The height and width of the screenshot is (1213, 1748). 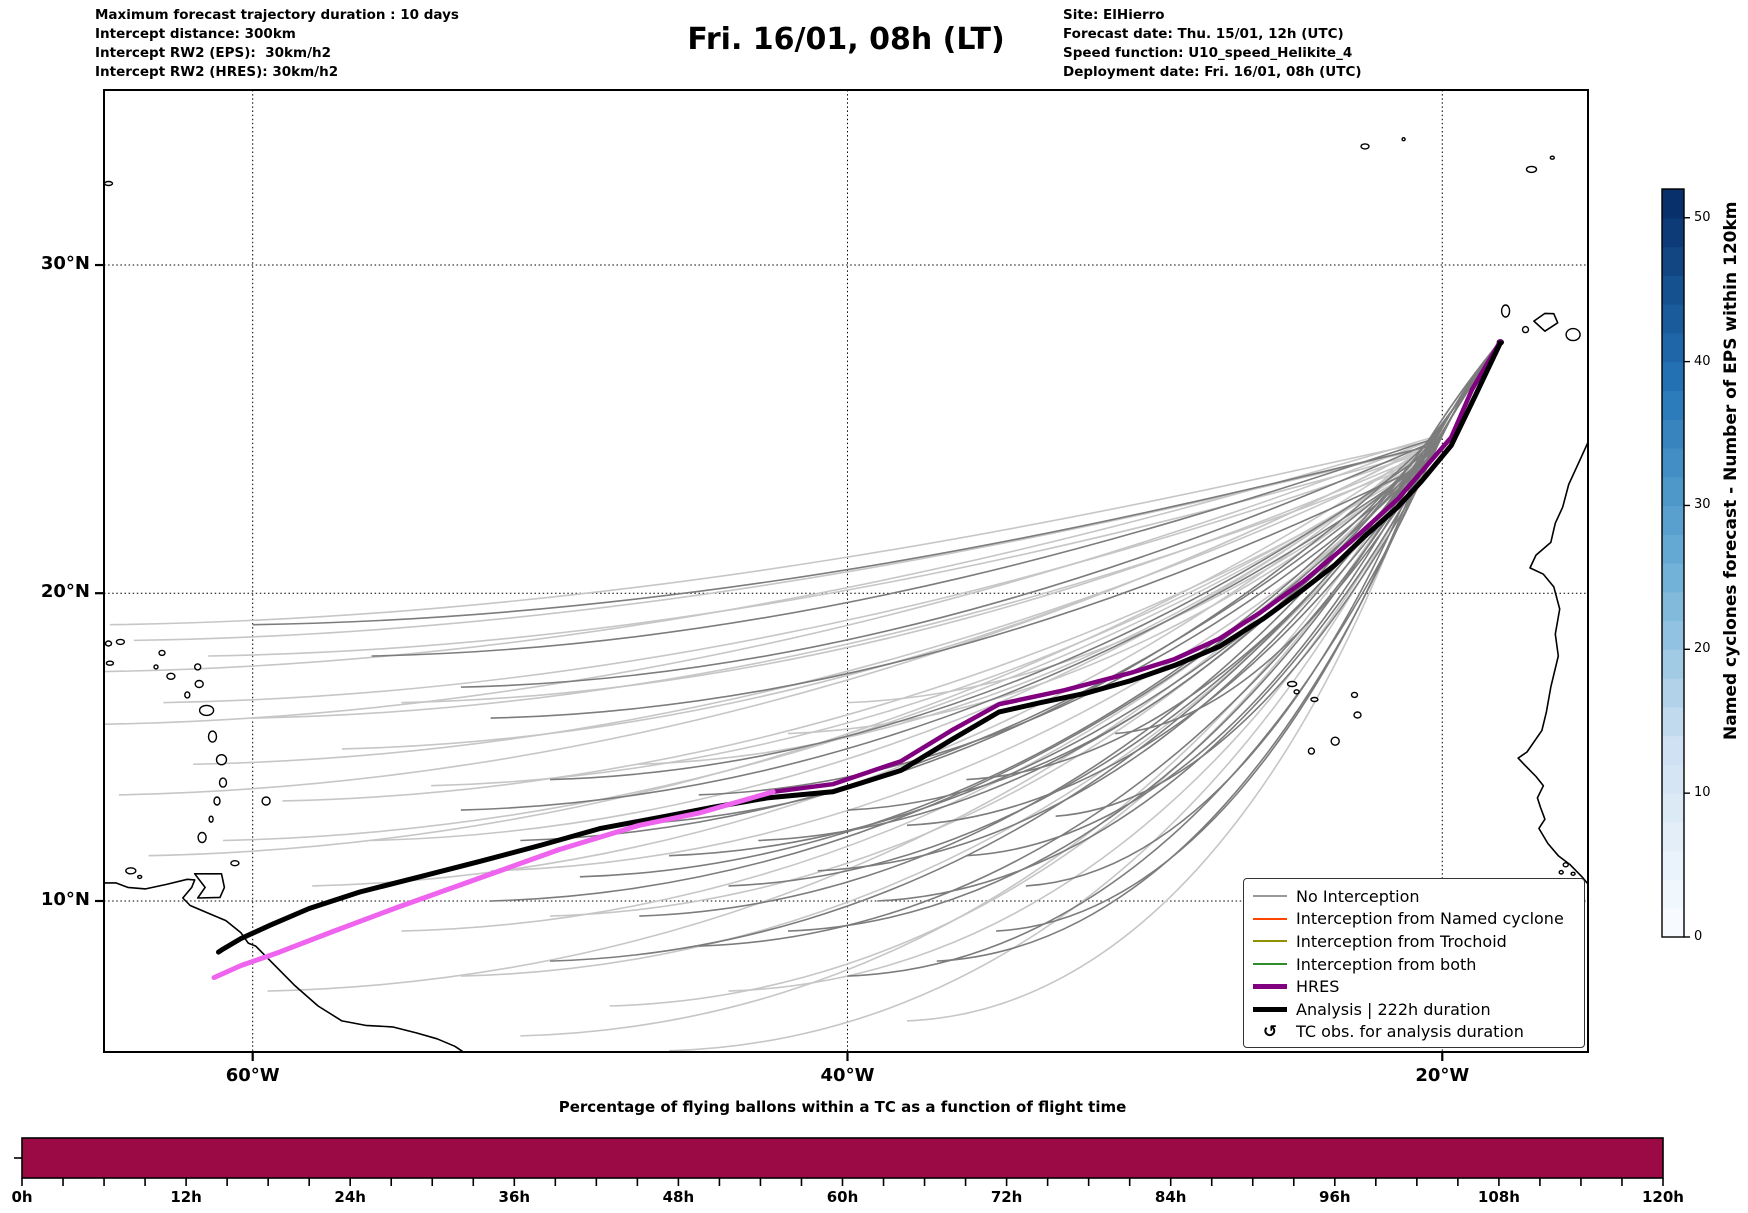 I want to click on legend-item-label: No Interception, so click(x=1358, y=896).